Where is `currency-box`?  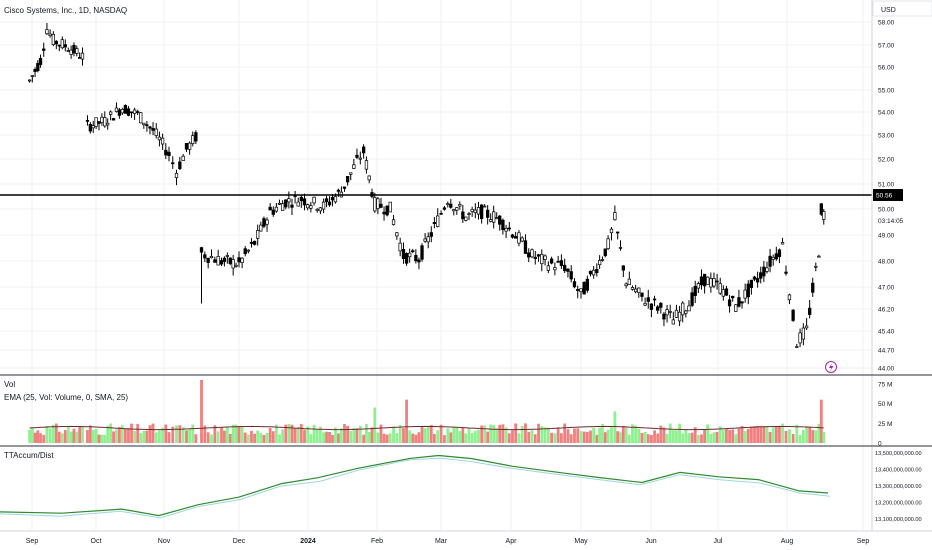
currency-box is located at coordinates (902, 8).